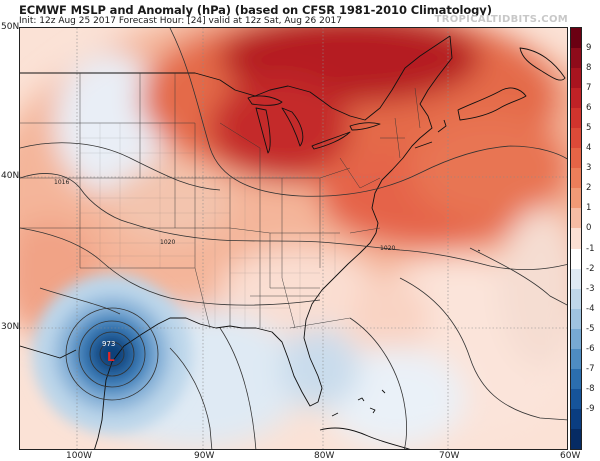 This screenshot has width=600, height=461. What do you see at coordinates (108, 344) in the screenshot?
I see `low-pressure-value: 973` at bounding box center [108, 344].